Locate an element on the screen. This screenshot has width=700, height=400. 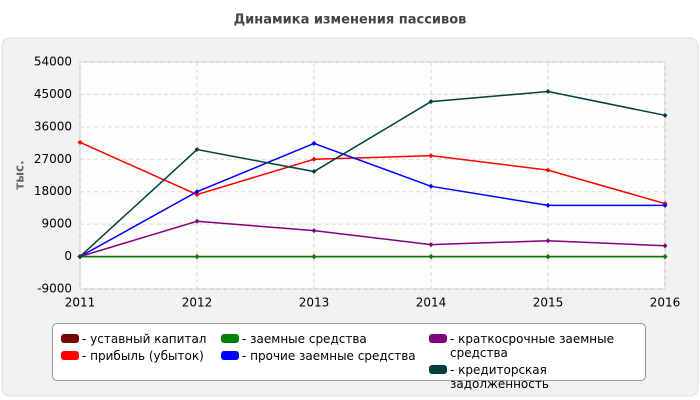
y-tick-label: 9000 is located at coordinates (56, 224).